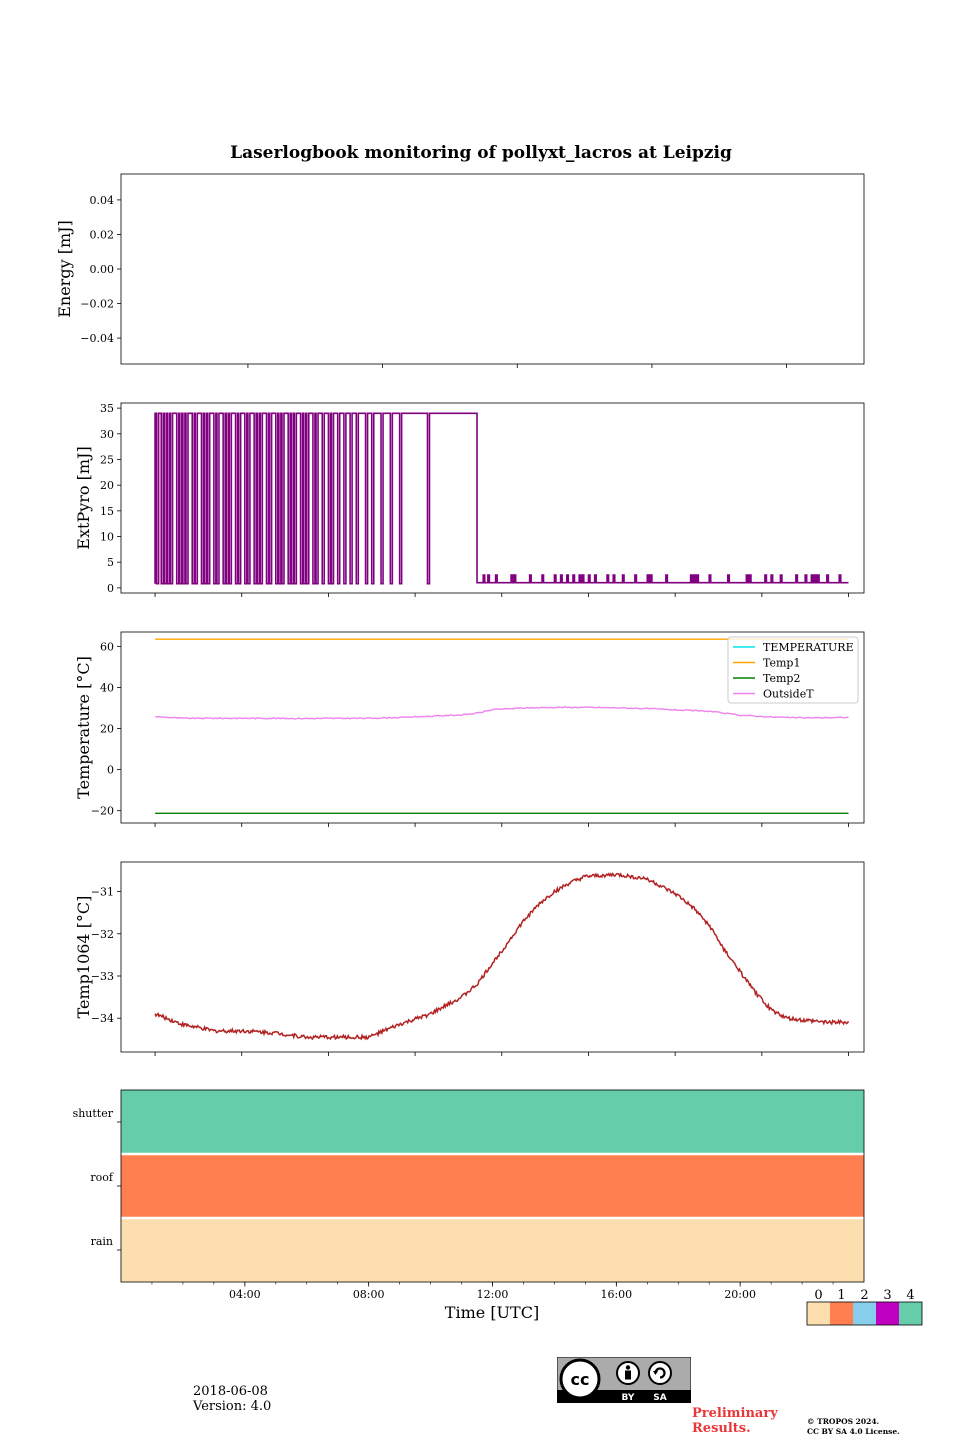 Image resolution: width=960 pixels, height=1440 pixels. What do you see at coordinates (492, 1186) in the screenshot?
I see `status-row-roof` at bounding box center [492, 1186].